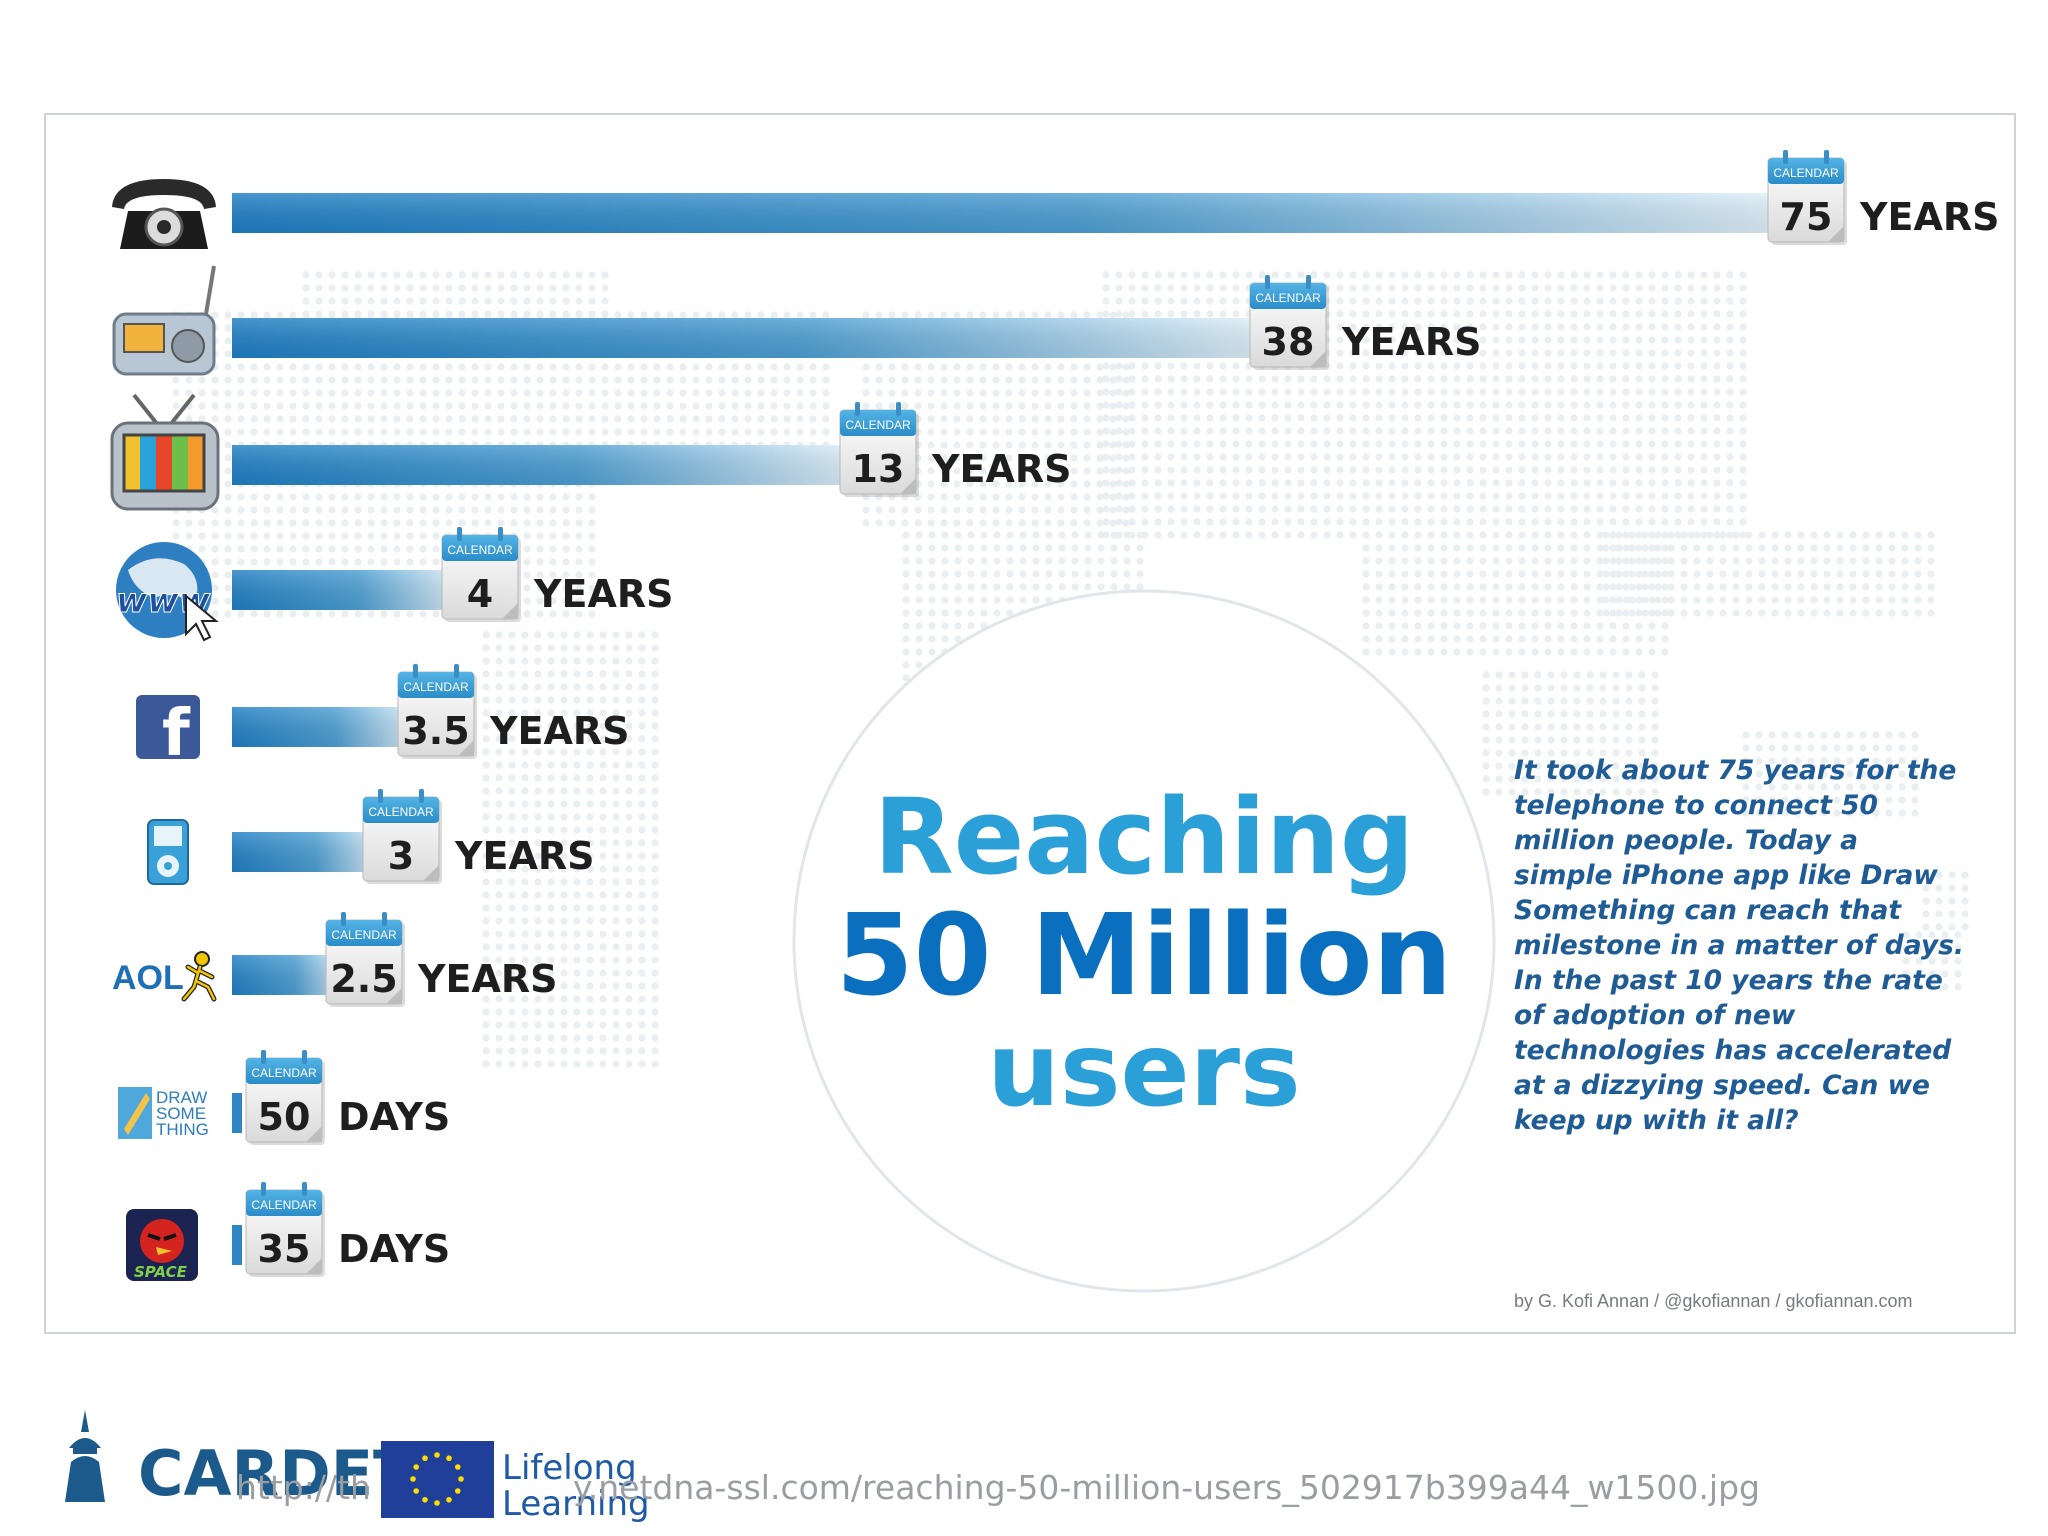 The width and height of the screenshot is (2048, 1536). I want to click on headline-line-1: Reaching, so click(1144, 837).